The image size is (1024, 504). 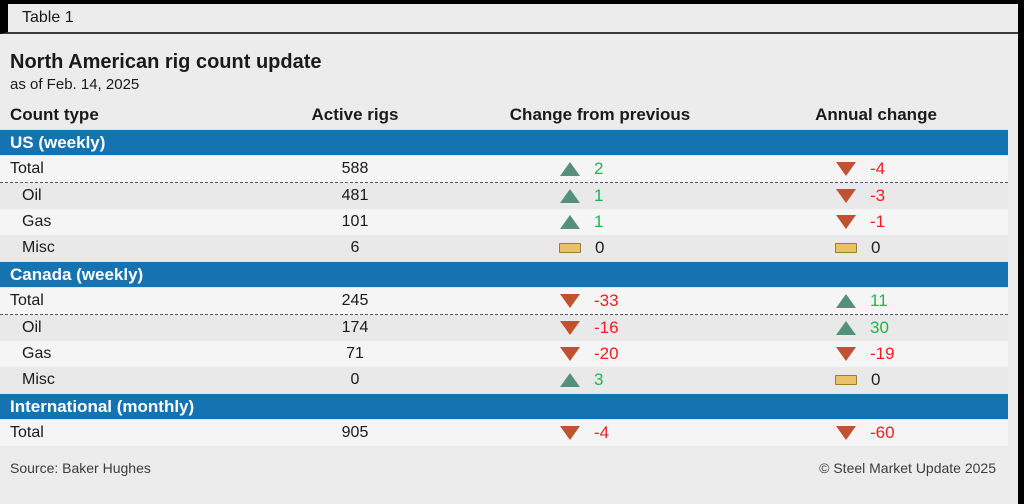 What do you see at coordinates (355, 432) in the screenshot?
I see `active-rigs-value: 905` at bounding box center [355, 432].